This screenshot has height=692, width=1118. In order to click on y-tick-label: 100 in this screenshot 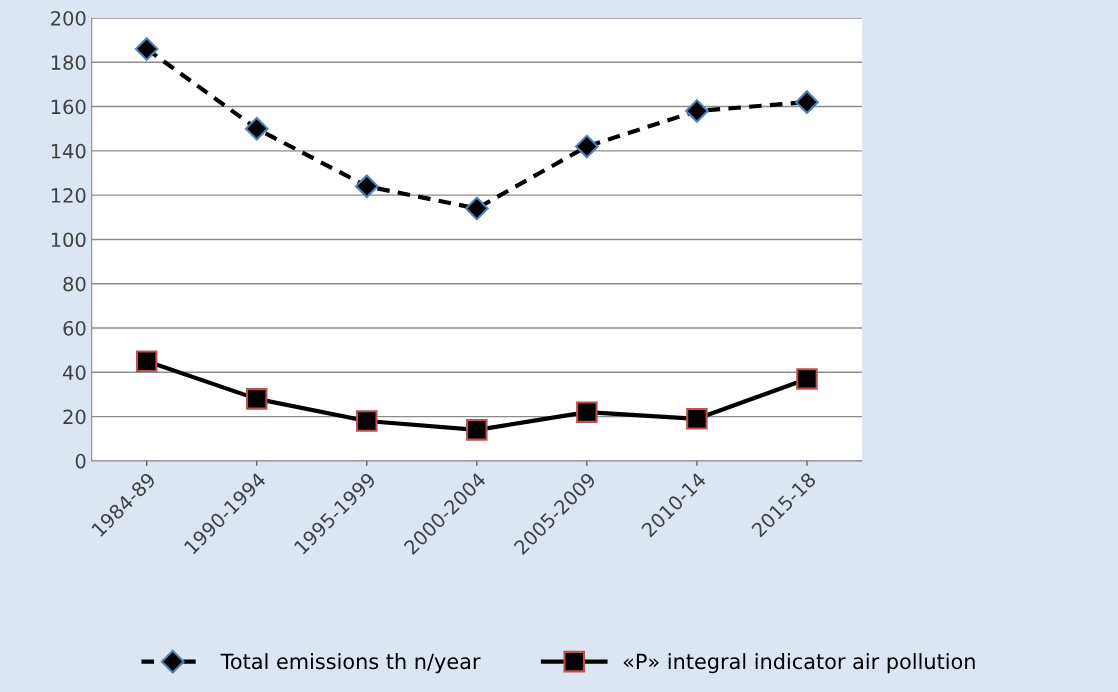, I will do `click(68, 240)`.